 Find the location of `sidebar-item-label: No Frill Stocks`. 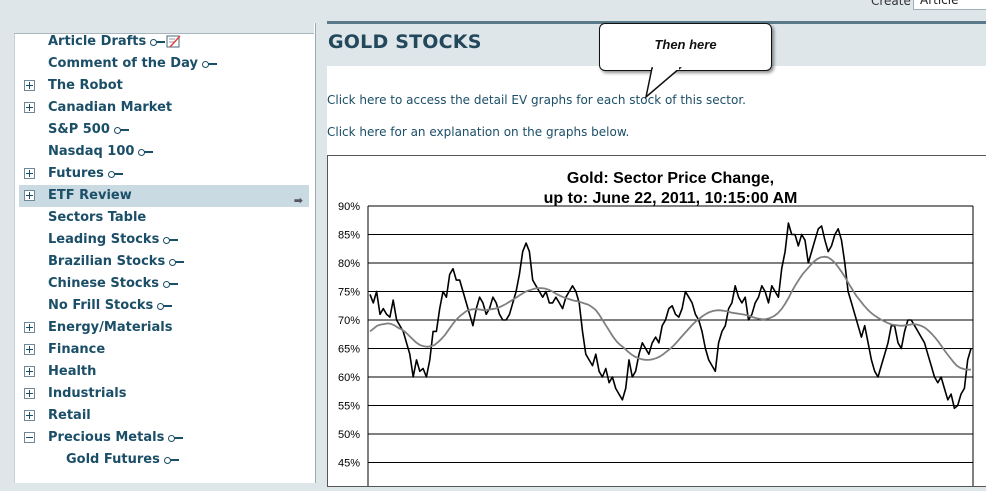

sidebar-item-label: No Frill Stocks is located at coordinates (110, 306).